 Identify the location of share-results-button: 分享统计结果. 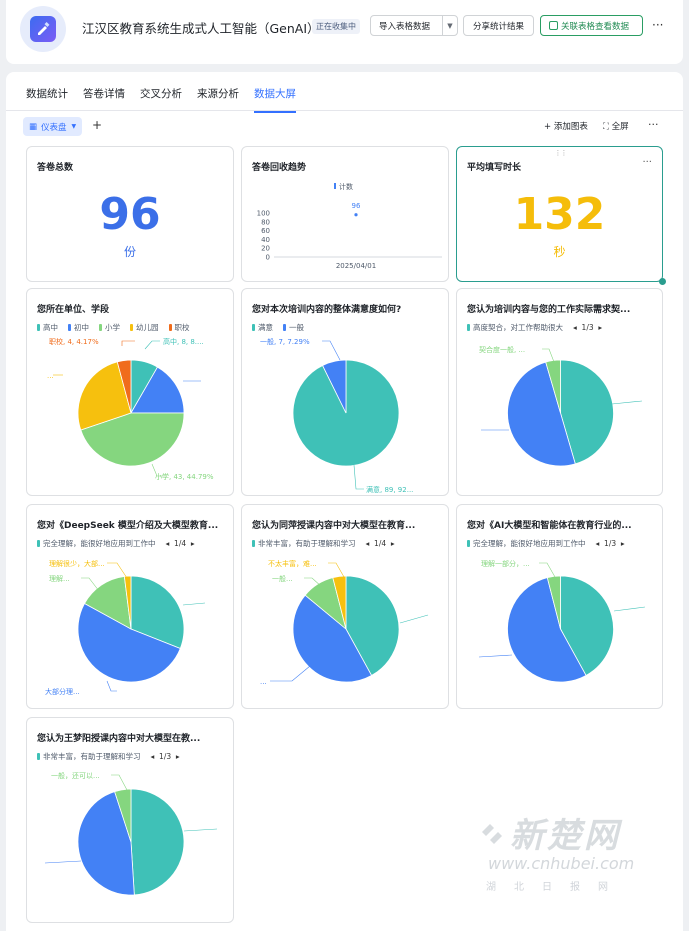
(498, 25).